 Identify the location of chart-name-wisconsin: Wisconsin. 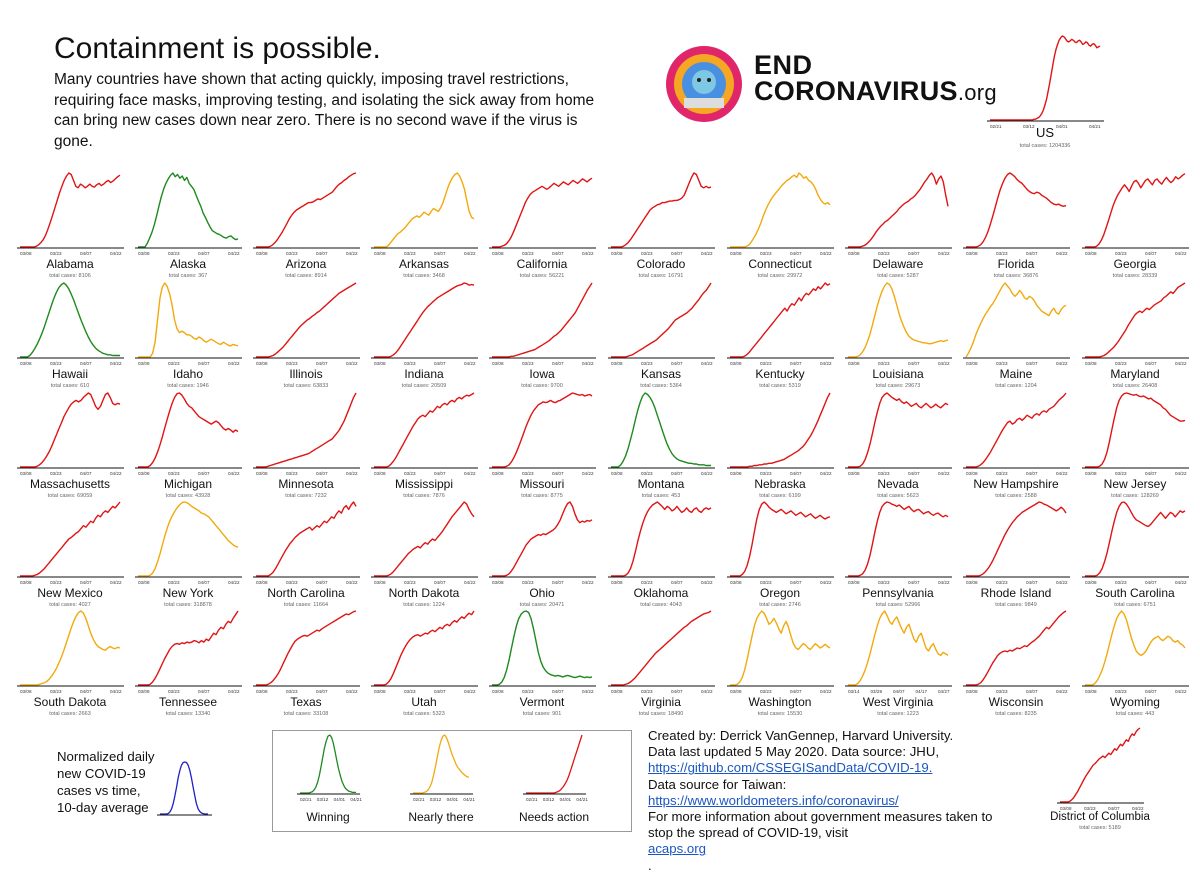
(1016, 702).